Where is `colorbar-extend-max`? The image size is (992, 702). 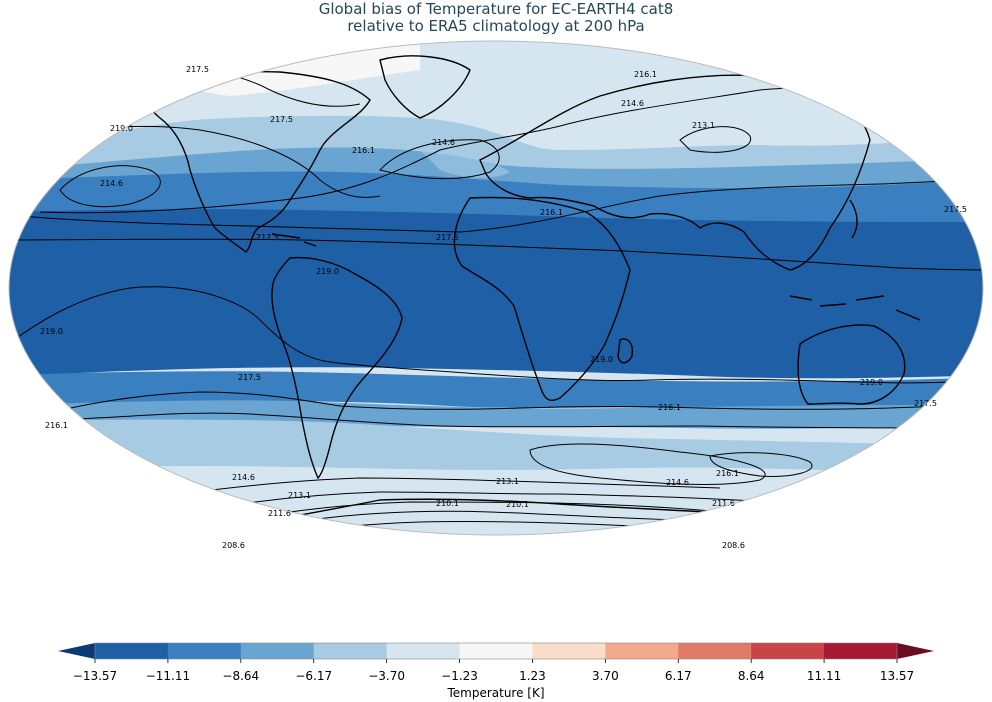
colorbar-extend-max is located at coordinates (915, 651).